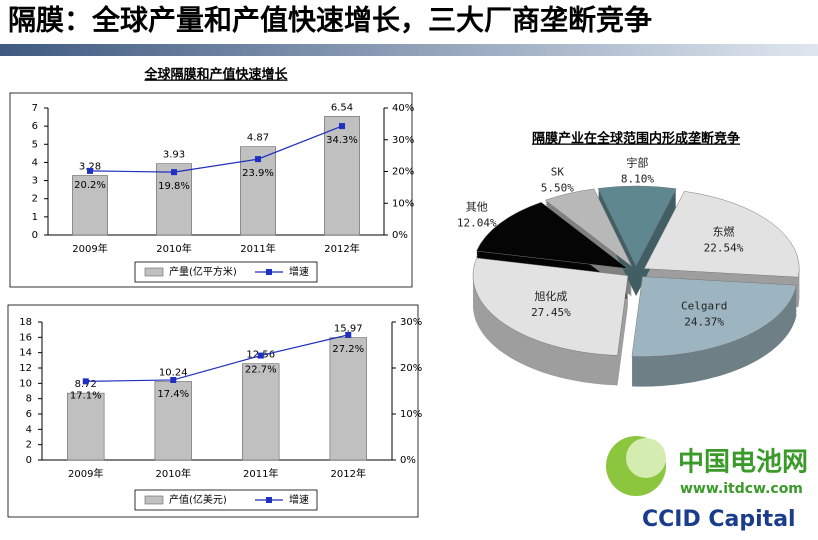  What do you see at coordinates (477, 222) in the screenshot?
I see `slice-value: 12.04%` at bounding box center [477, 222].